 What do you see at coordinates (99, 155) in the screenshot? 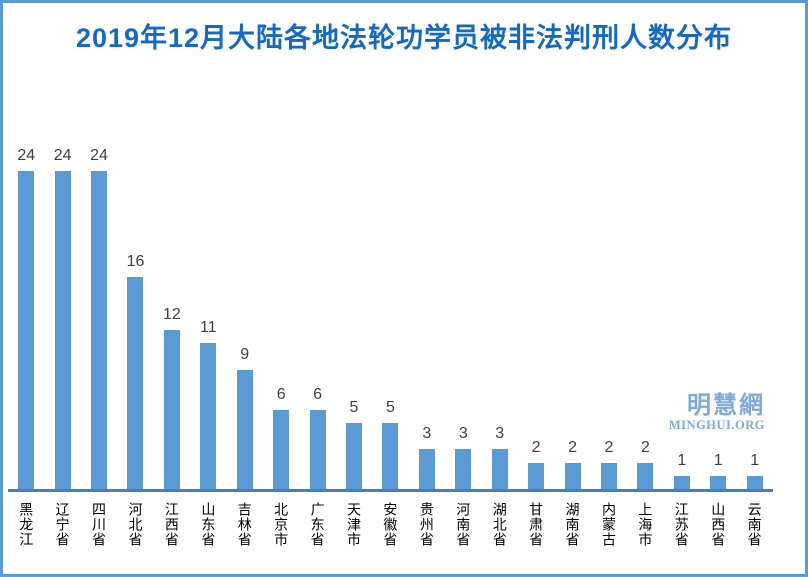
I see `bar-value-label: 24` at bounding box center [99, 155].